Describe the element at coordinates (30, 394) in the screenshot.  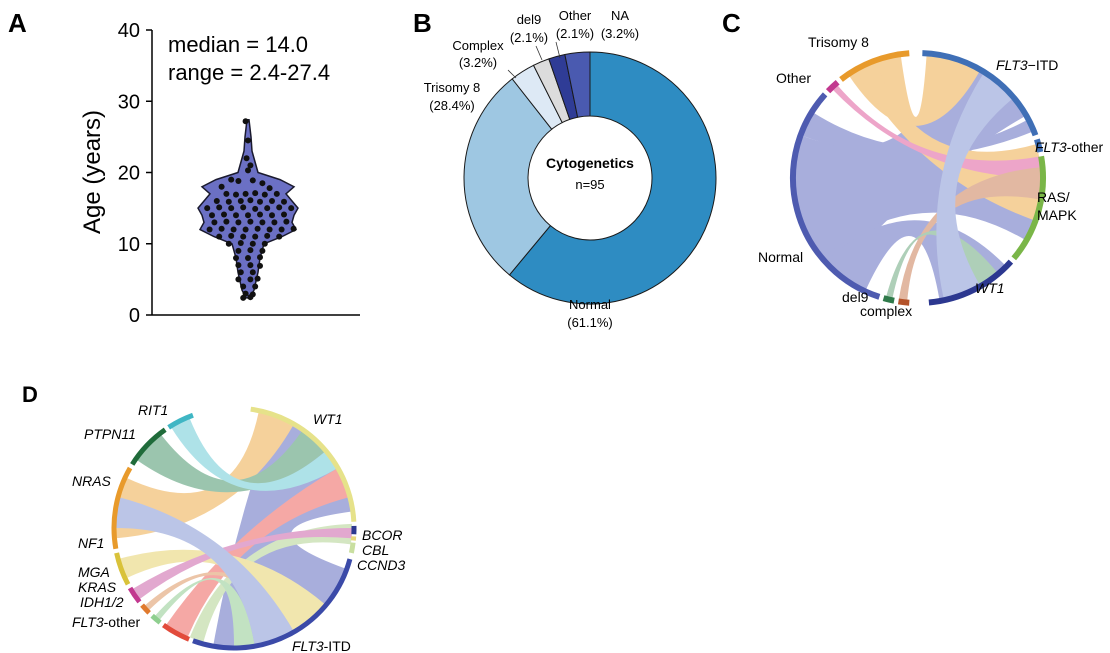
I see `panel-letter-d: D` at that location.